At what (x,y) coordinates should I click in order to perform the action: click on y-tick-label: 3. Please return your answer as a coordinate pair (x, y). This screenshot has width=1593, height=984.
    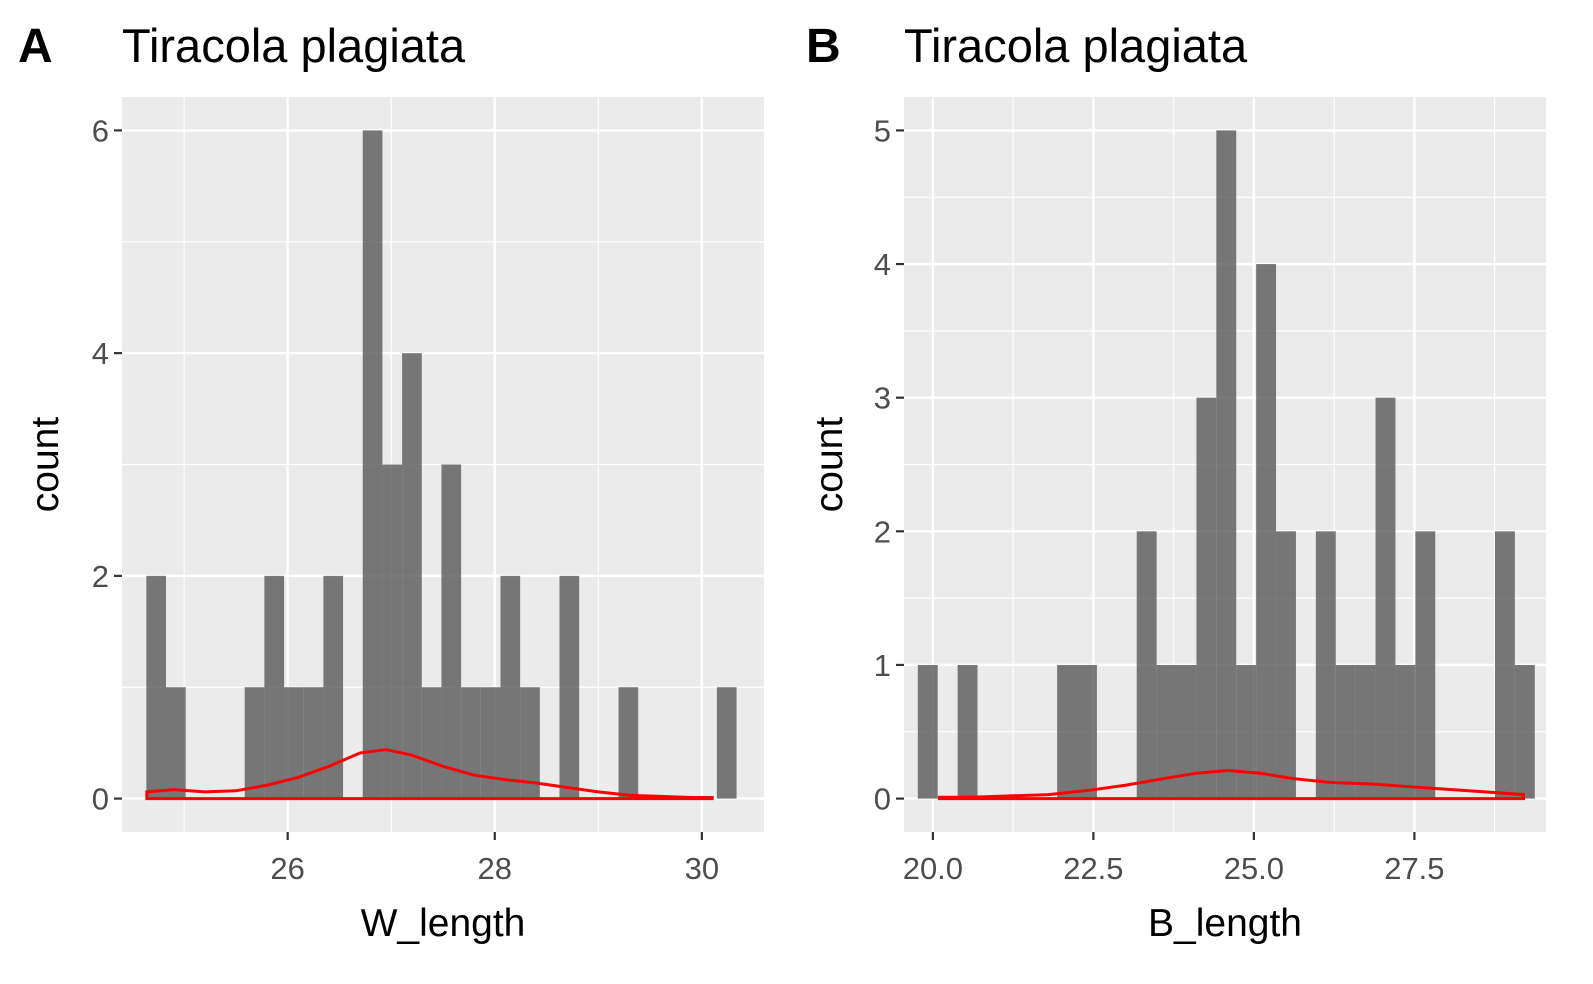
    Looking at the image, I should click on (882, 398).